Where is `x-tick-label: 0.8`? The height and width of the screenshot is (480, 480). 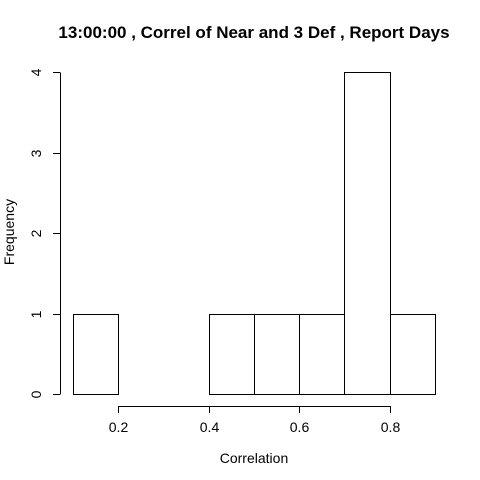
x-tick-label: 0.8 is located at coordinates (391, 427).